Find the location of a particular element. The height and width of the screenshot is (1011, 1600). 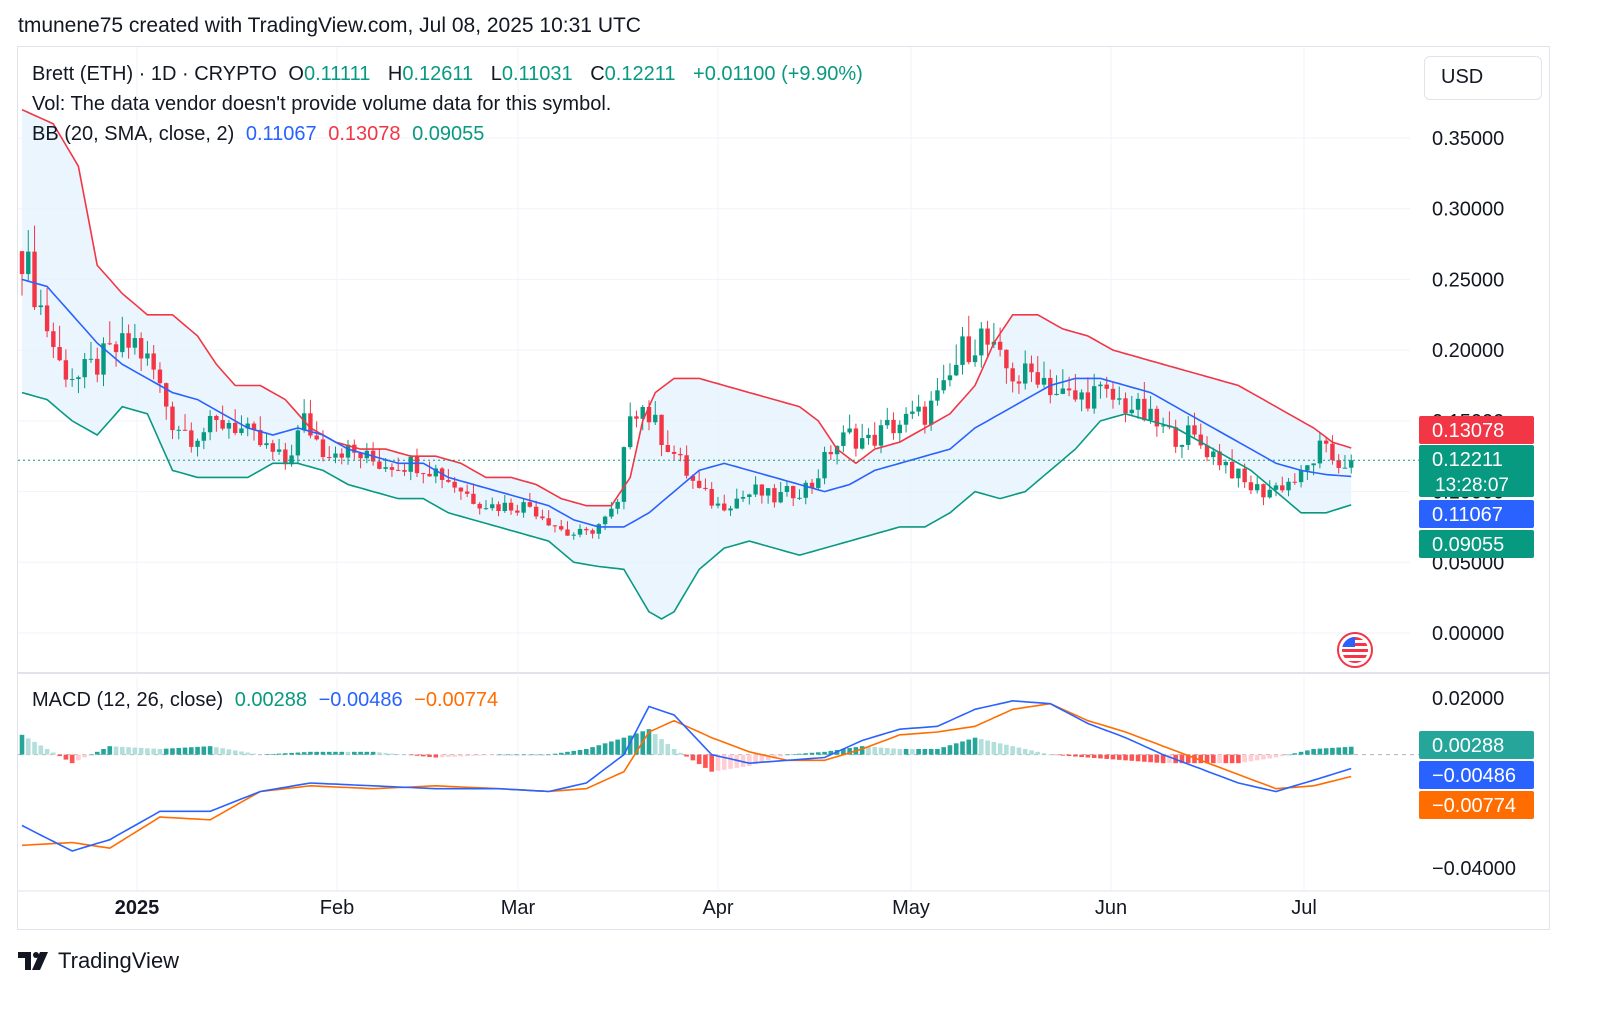

axis-price-tag-label: 0.11067 is located at coordinates (1467, 515).